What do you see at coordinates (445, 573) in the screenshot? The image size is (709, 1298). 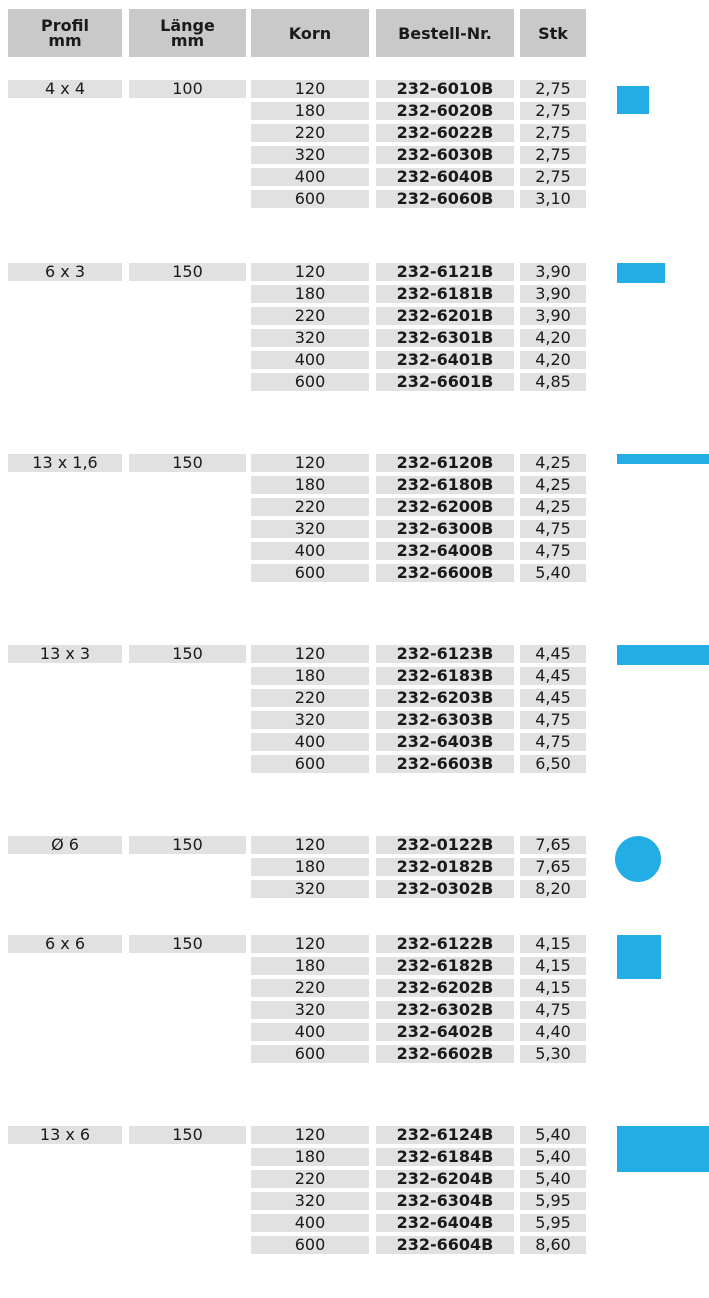 I see `bestell-nr-cell: 232-6600B` at bounding box center [445, 573].